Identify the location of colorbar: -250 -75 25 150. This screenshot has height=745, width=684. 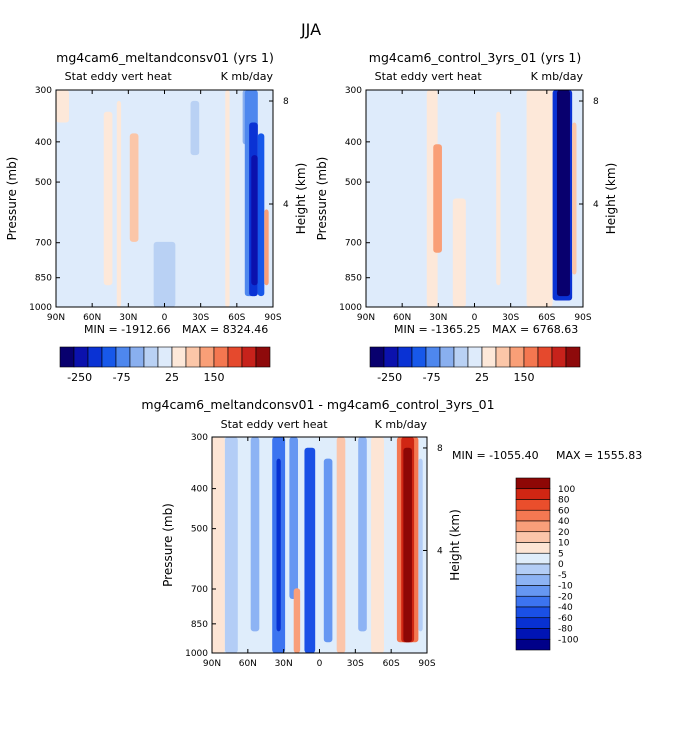
(475, 365).